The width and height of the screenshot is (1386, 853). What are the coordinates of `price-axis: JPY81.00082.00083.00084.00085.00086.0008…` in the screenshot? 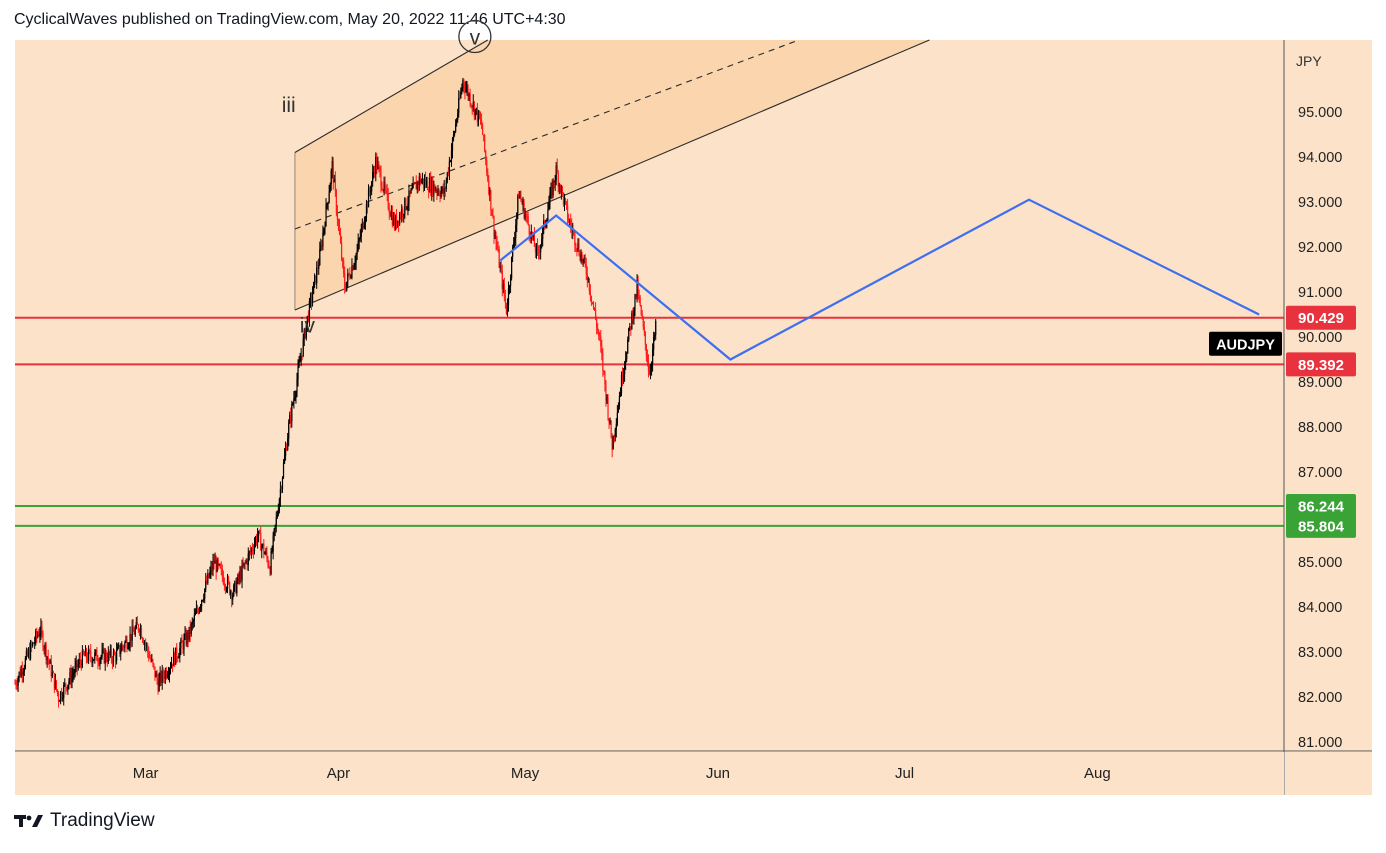 It's located at (1319, 402).